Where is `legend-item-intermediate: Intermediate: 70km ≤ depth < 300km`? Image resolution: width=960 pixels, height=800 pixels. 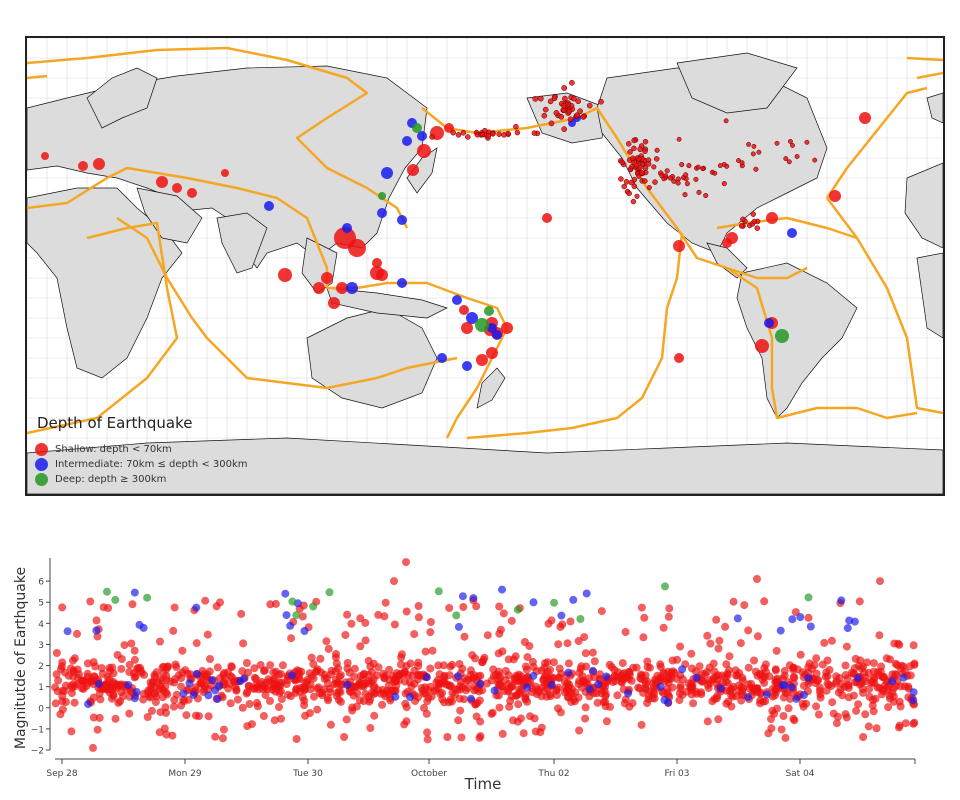
legend-item-intermediate: Intermediate: 70km ≤ depth < 300km is located at coordinates (141, 464).